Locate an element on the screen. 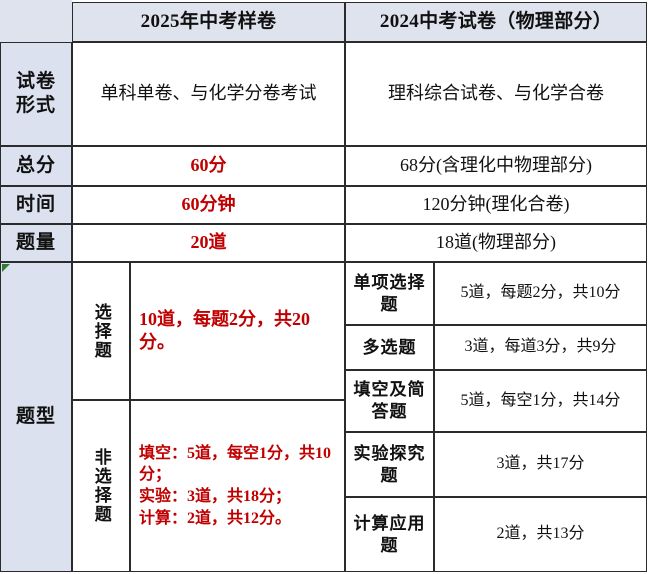 Image resolution: width=648 pixels, height=574 pixels. row-label-paper-format-text: 试卷 形式 is located at coordinates (35, 93).